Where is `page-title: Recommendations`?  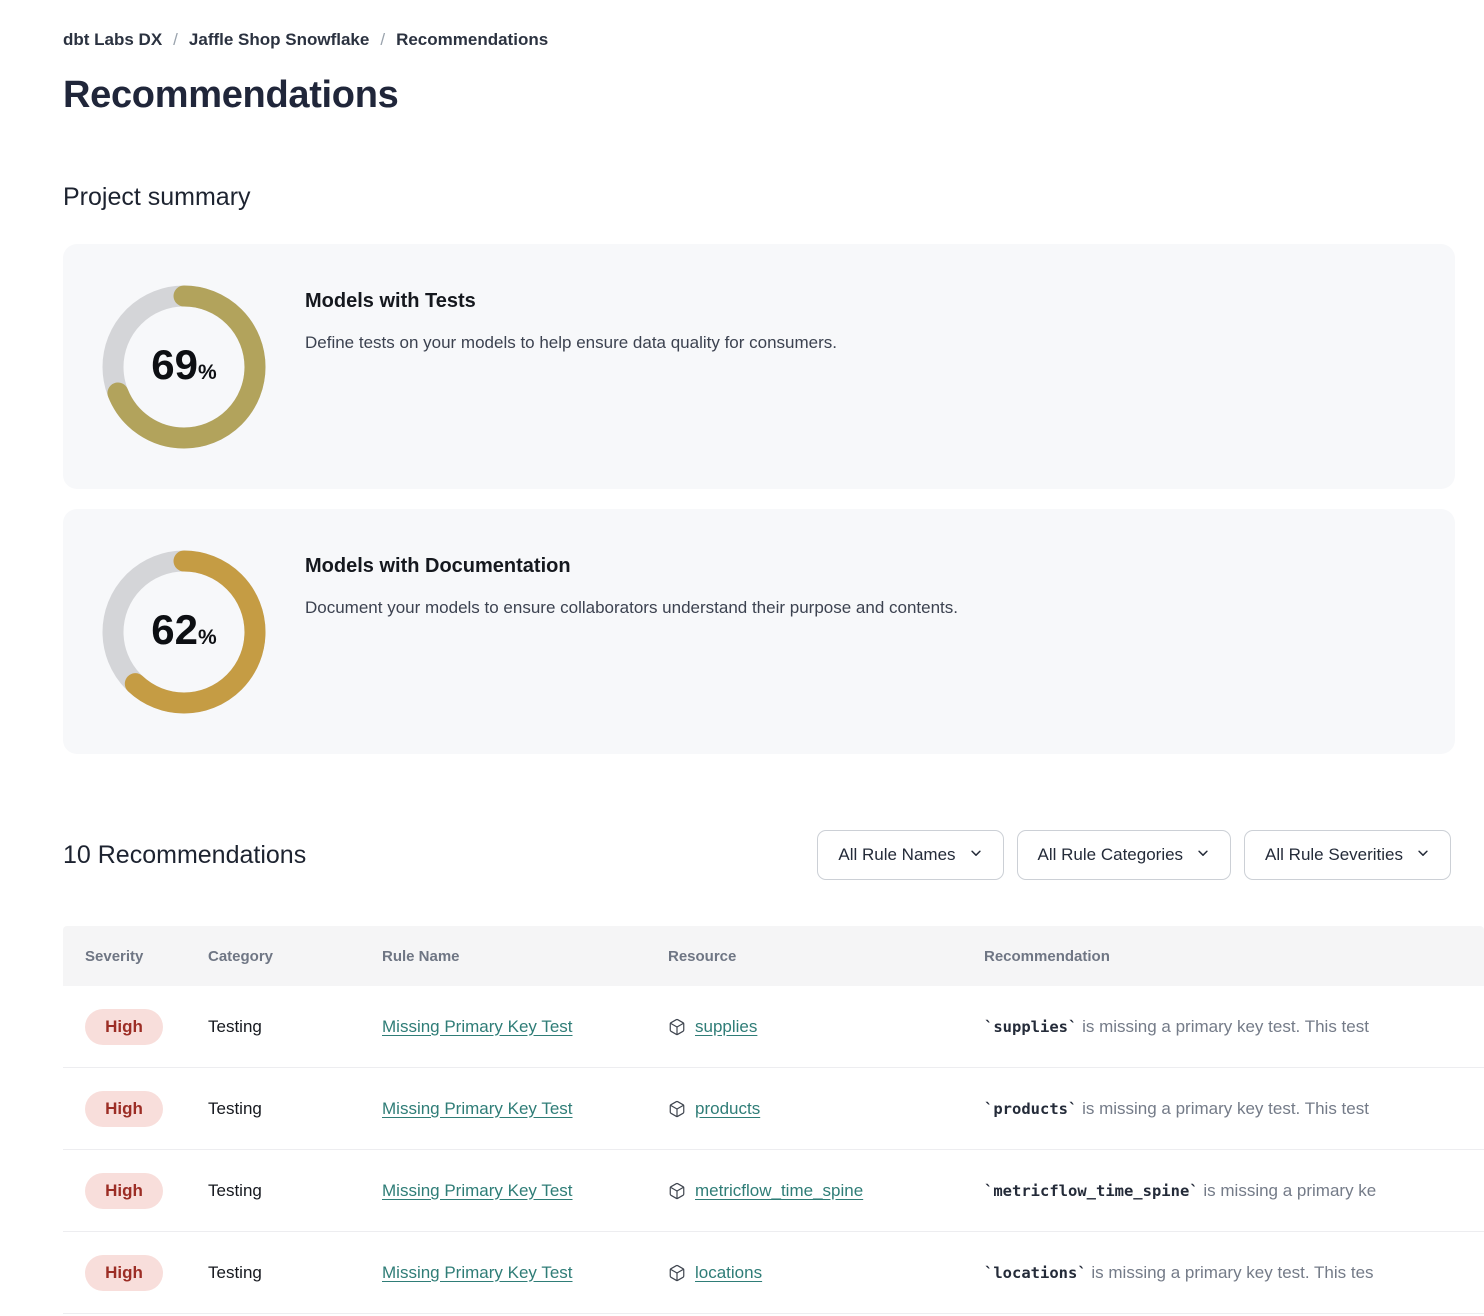
page-title: Recommendations is located at coordinates (231, 95).